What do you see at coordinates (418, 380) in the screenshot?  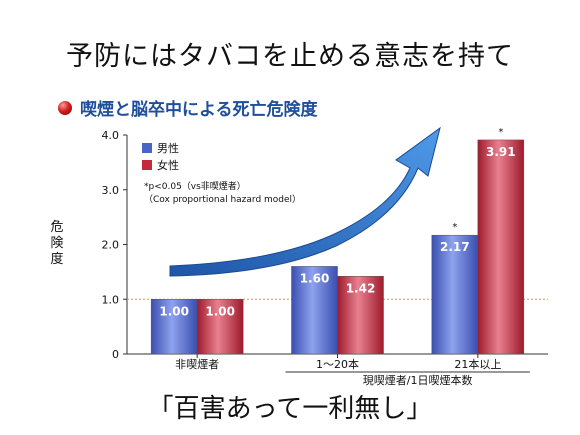 I see `x-axis-label: 現喫煙者/1日喫煙本数` at bounding box center [418, 380].